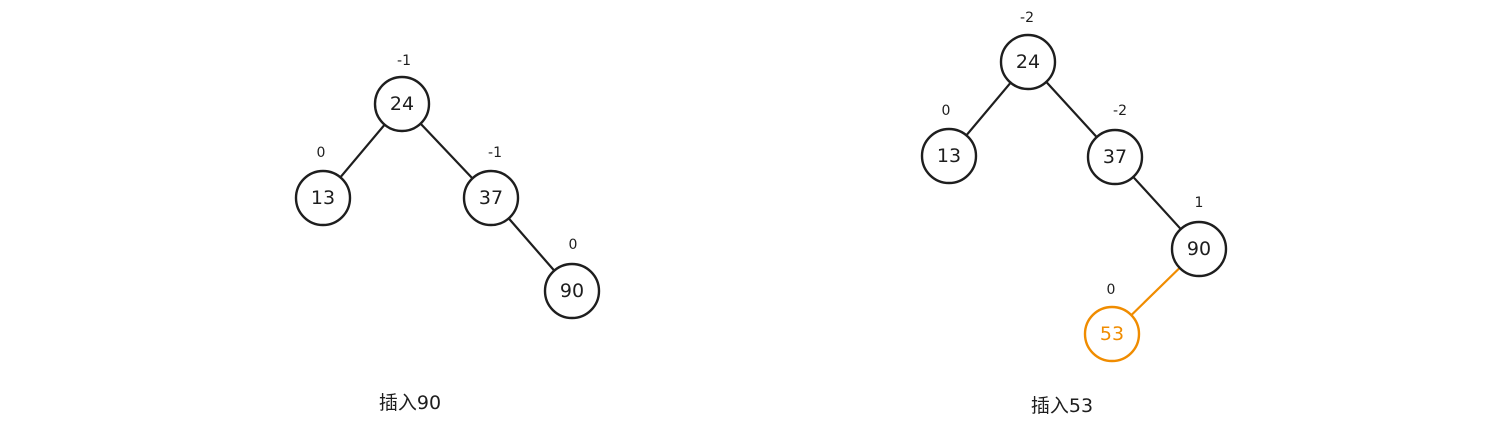 This screenshot has width=1492, height=423. I want to click on node-label: 53, so click(1112, 334).